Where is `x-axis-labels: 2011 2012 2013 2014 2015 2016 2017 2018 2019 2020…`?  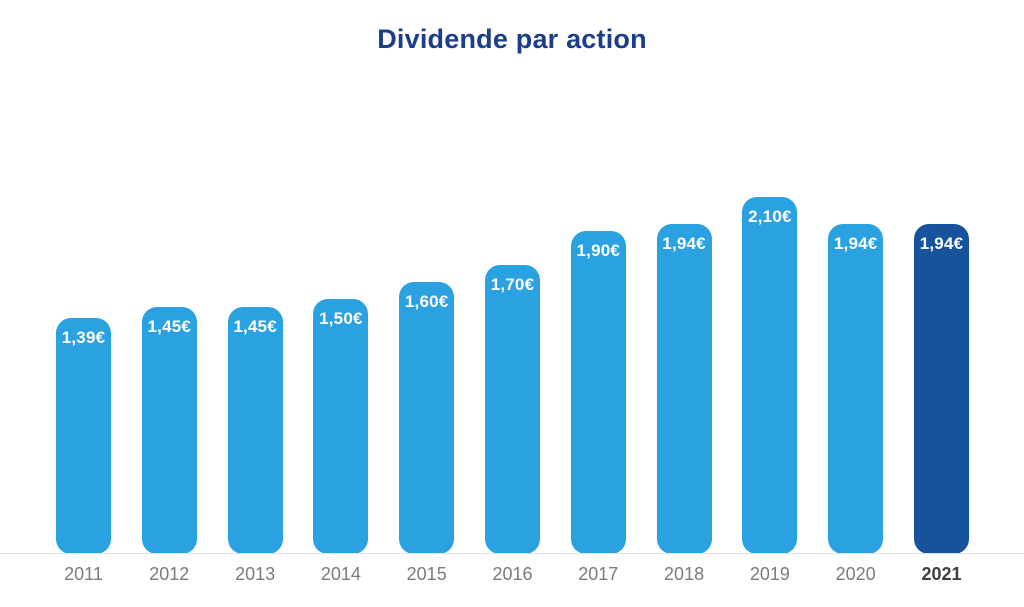
x-axis-labels: 2011 2012 2013 2014 2015 2016 2017 2018 2019 2020… is located at coordinates (512, 574).